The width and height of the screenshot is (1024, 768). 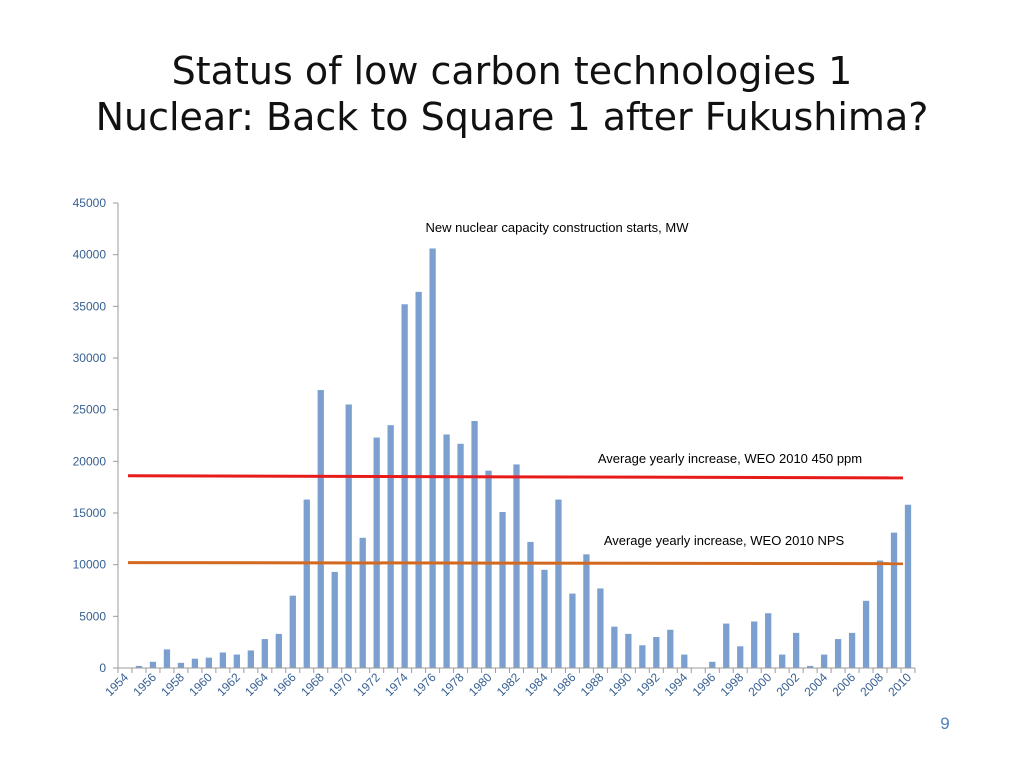 I want to click on x-tick-label: 2000, so click(x=760, y=684).